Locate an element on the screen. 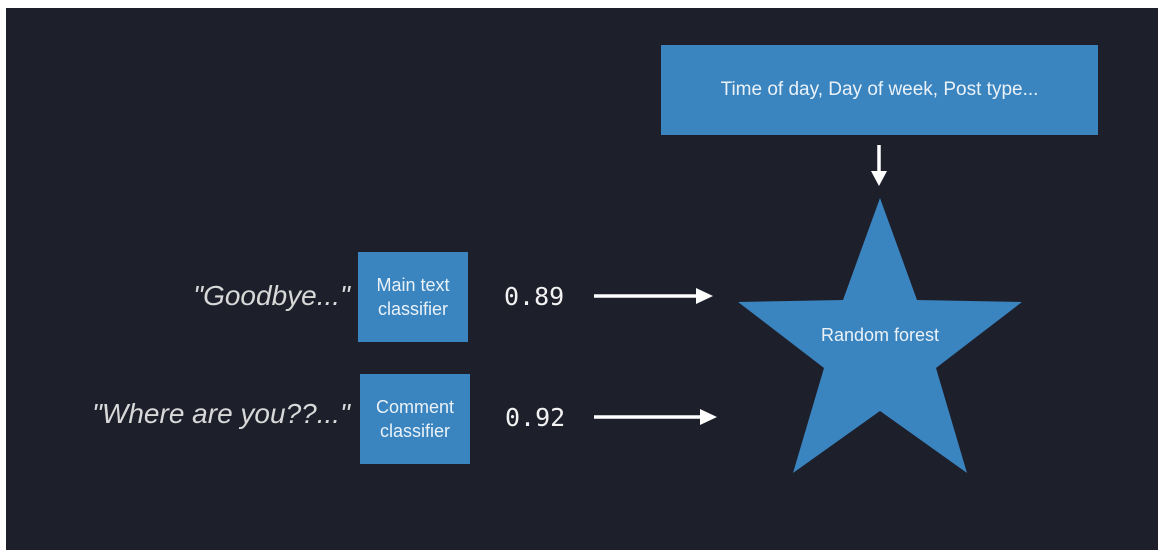 The width and height of the screenshot is (1160, 553). input-quote-goodbye: "Goodbye..." is located at coordinates (271, 295).